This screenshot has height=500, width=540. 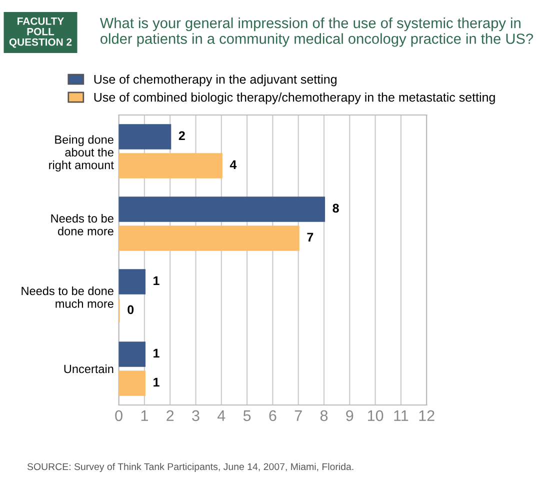 I want to click on data-label: 0, so click(x=131, y=309).